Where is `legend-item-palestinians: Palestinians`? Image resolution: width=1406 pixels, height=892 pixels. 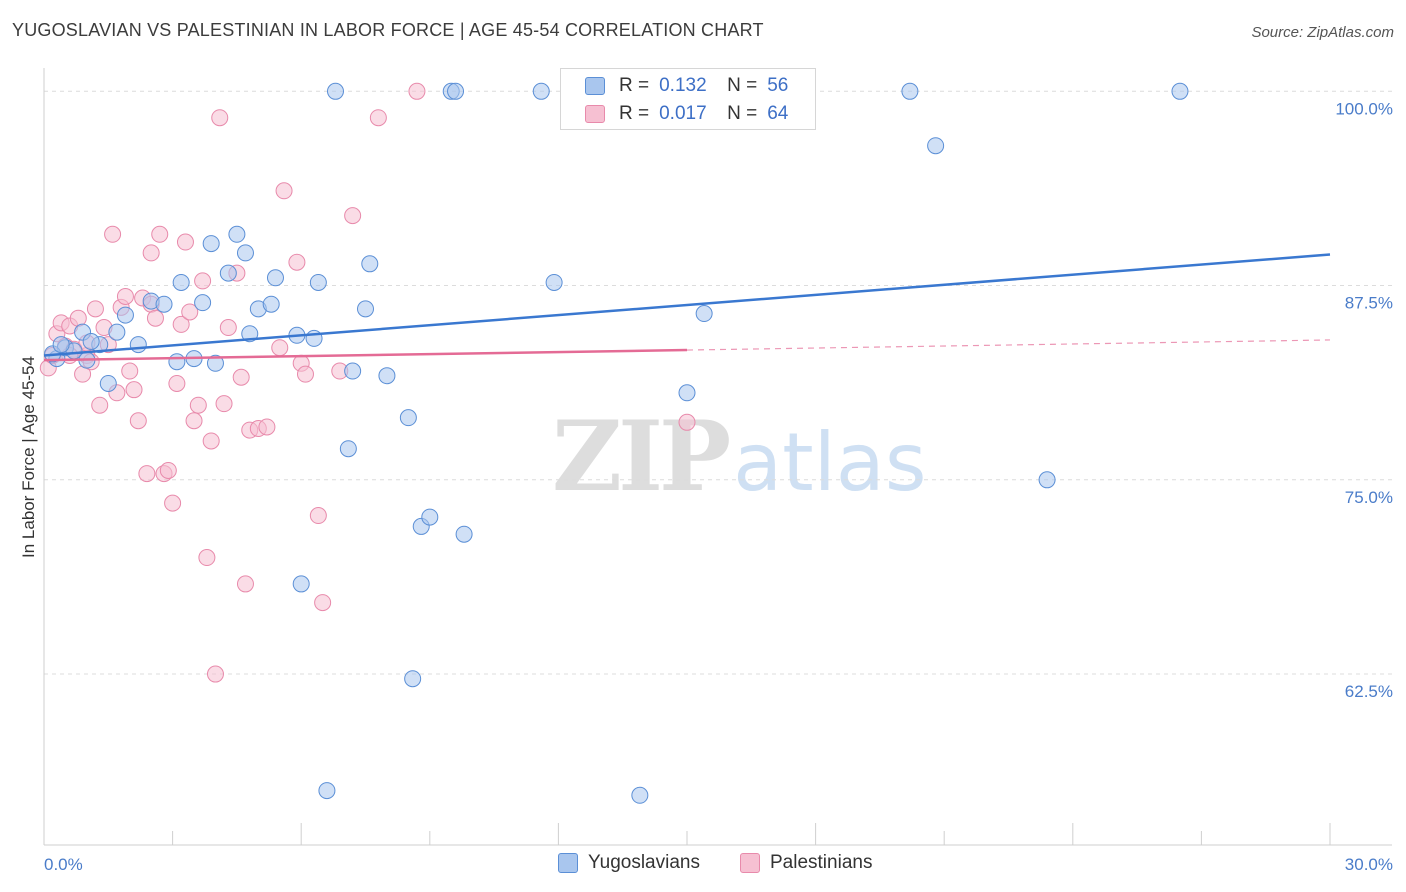
legend-item-palestinians: Palestinians is located at coordinates (806, 863).